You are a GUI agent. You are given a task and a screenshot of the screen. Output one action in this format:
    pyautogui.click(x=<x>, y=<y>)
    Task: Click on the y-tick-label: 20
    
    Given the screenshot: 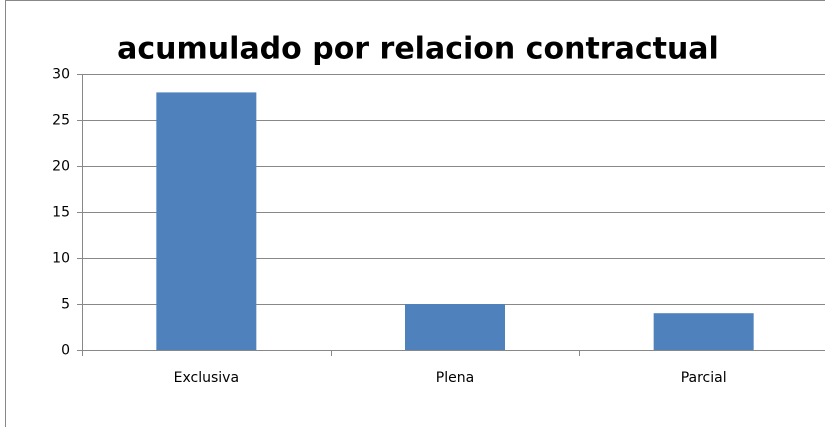 What is the action you would take?
    pyautogui.click(x=61, y=167)
    